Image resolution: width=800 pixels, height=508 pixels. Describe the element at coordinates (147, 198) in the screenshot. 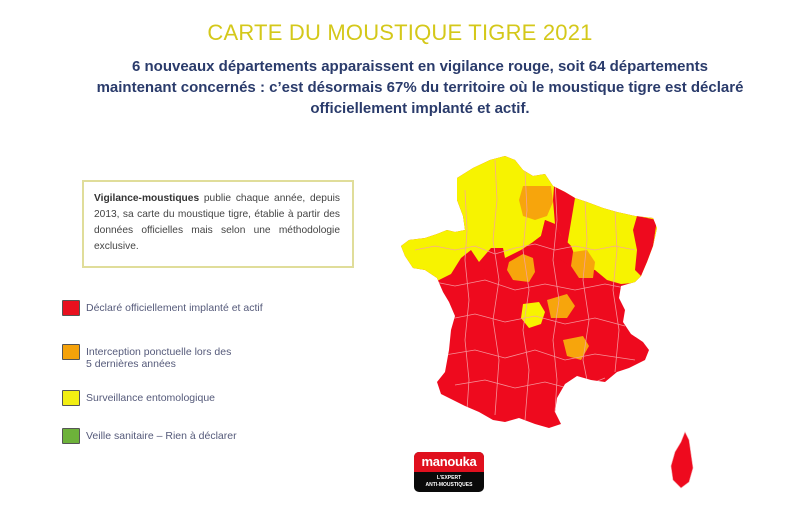

I see `info-brand: Vigilance-moustiques` at that location.